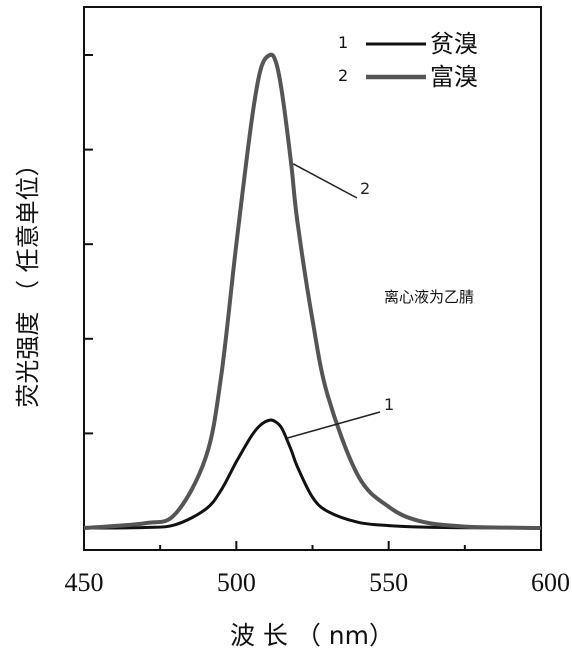  What do you see at coordinates (318, 582) in the screenshot?
I see `x-axis-tick-labels: 450 500 550 600` at bounding box center [318, 582].